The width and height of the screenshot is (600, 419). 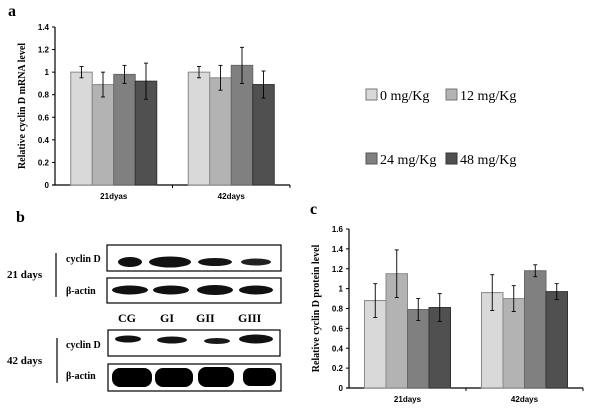 I want to click on x-tick-label: 21days, so click(x=408, y=399).